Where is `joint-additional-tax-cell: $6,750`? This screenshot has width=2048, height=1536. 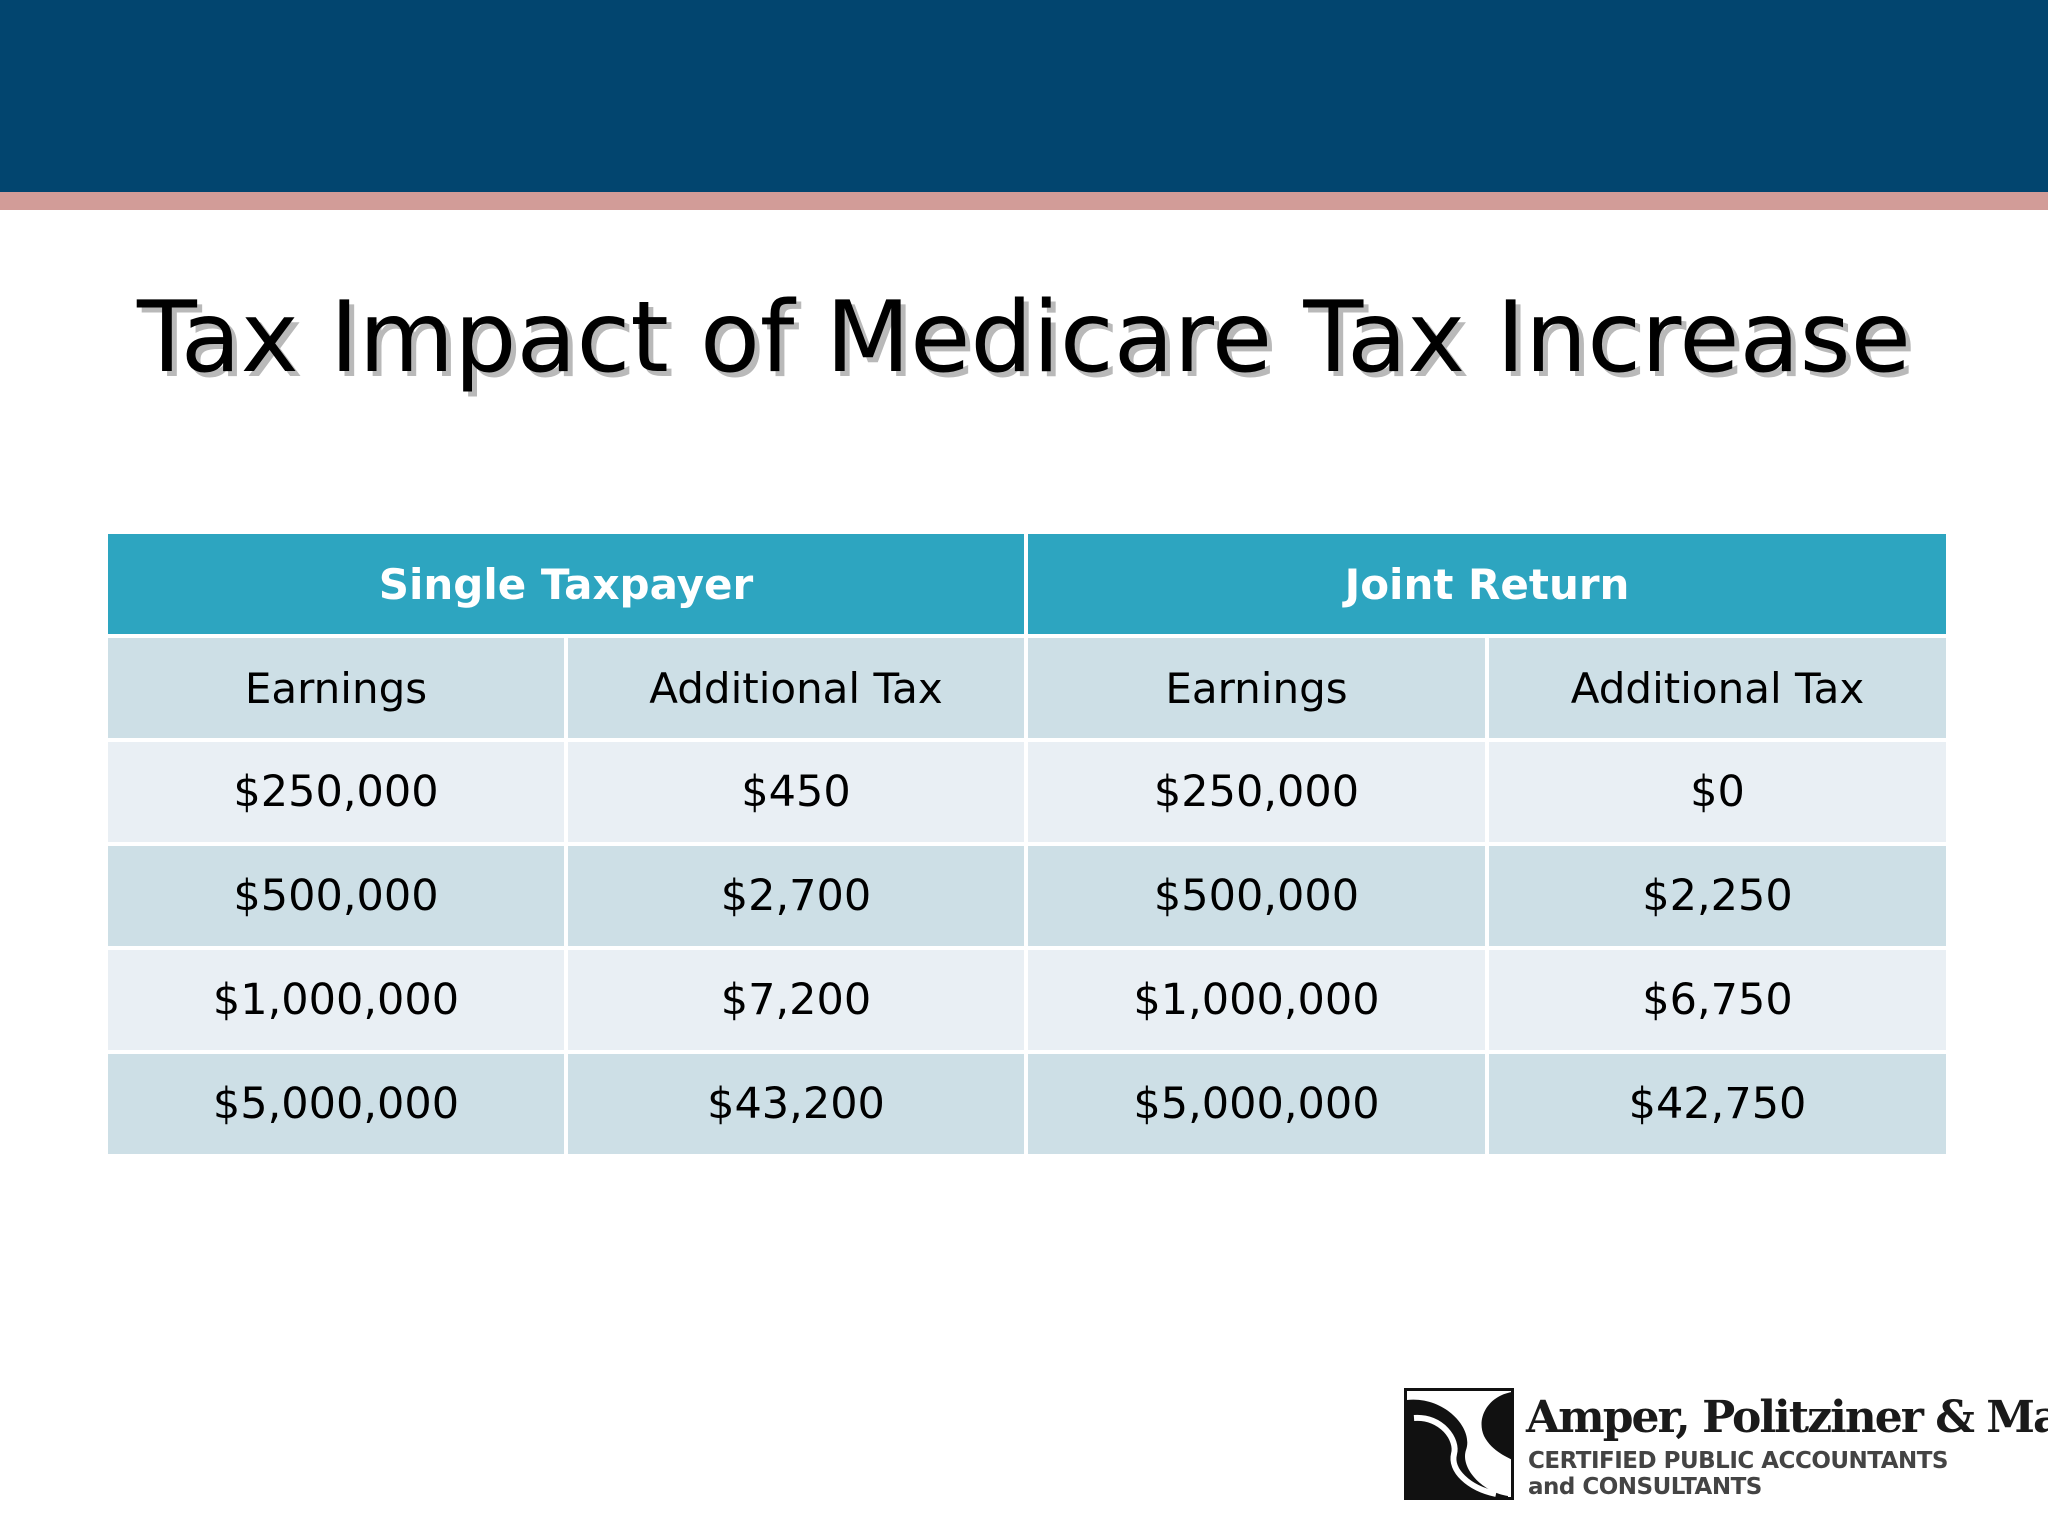 joint-additional-tax-cell: $6,750 is located at coordinates (1718, 1000).